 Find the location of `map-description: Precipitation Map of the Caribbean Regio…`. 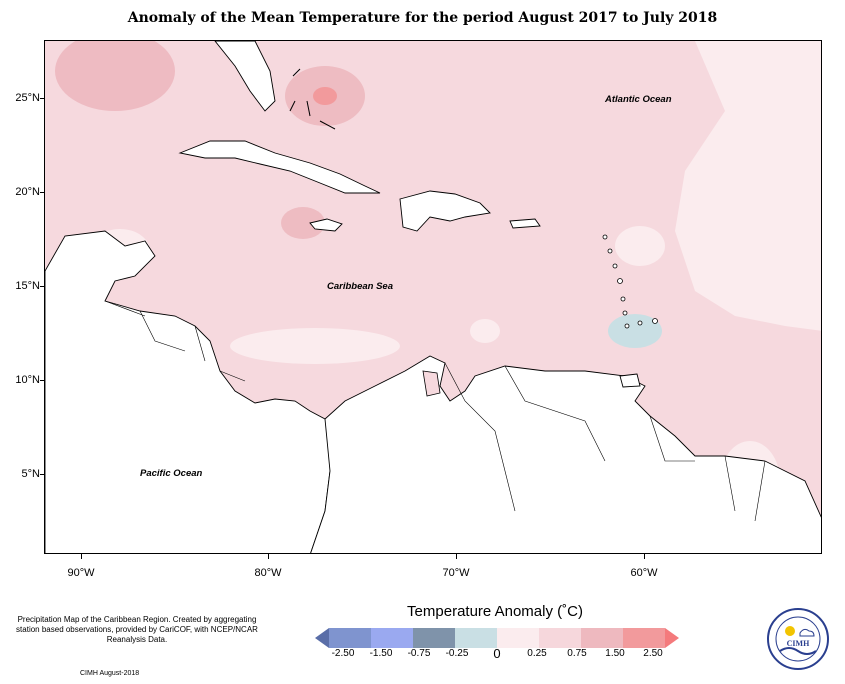

map-description: Precipitation Map of the Caribbean Regio… is located at coordinates (137, 629).